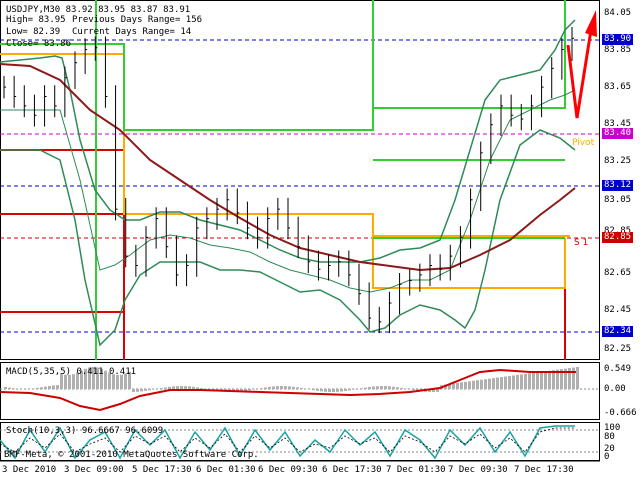  I want to click on symbol-info: USDJPY,M30 83.92 83.95 83.87 83.91, so click(98, 10).